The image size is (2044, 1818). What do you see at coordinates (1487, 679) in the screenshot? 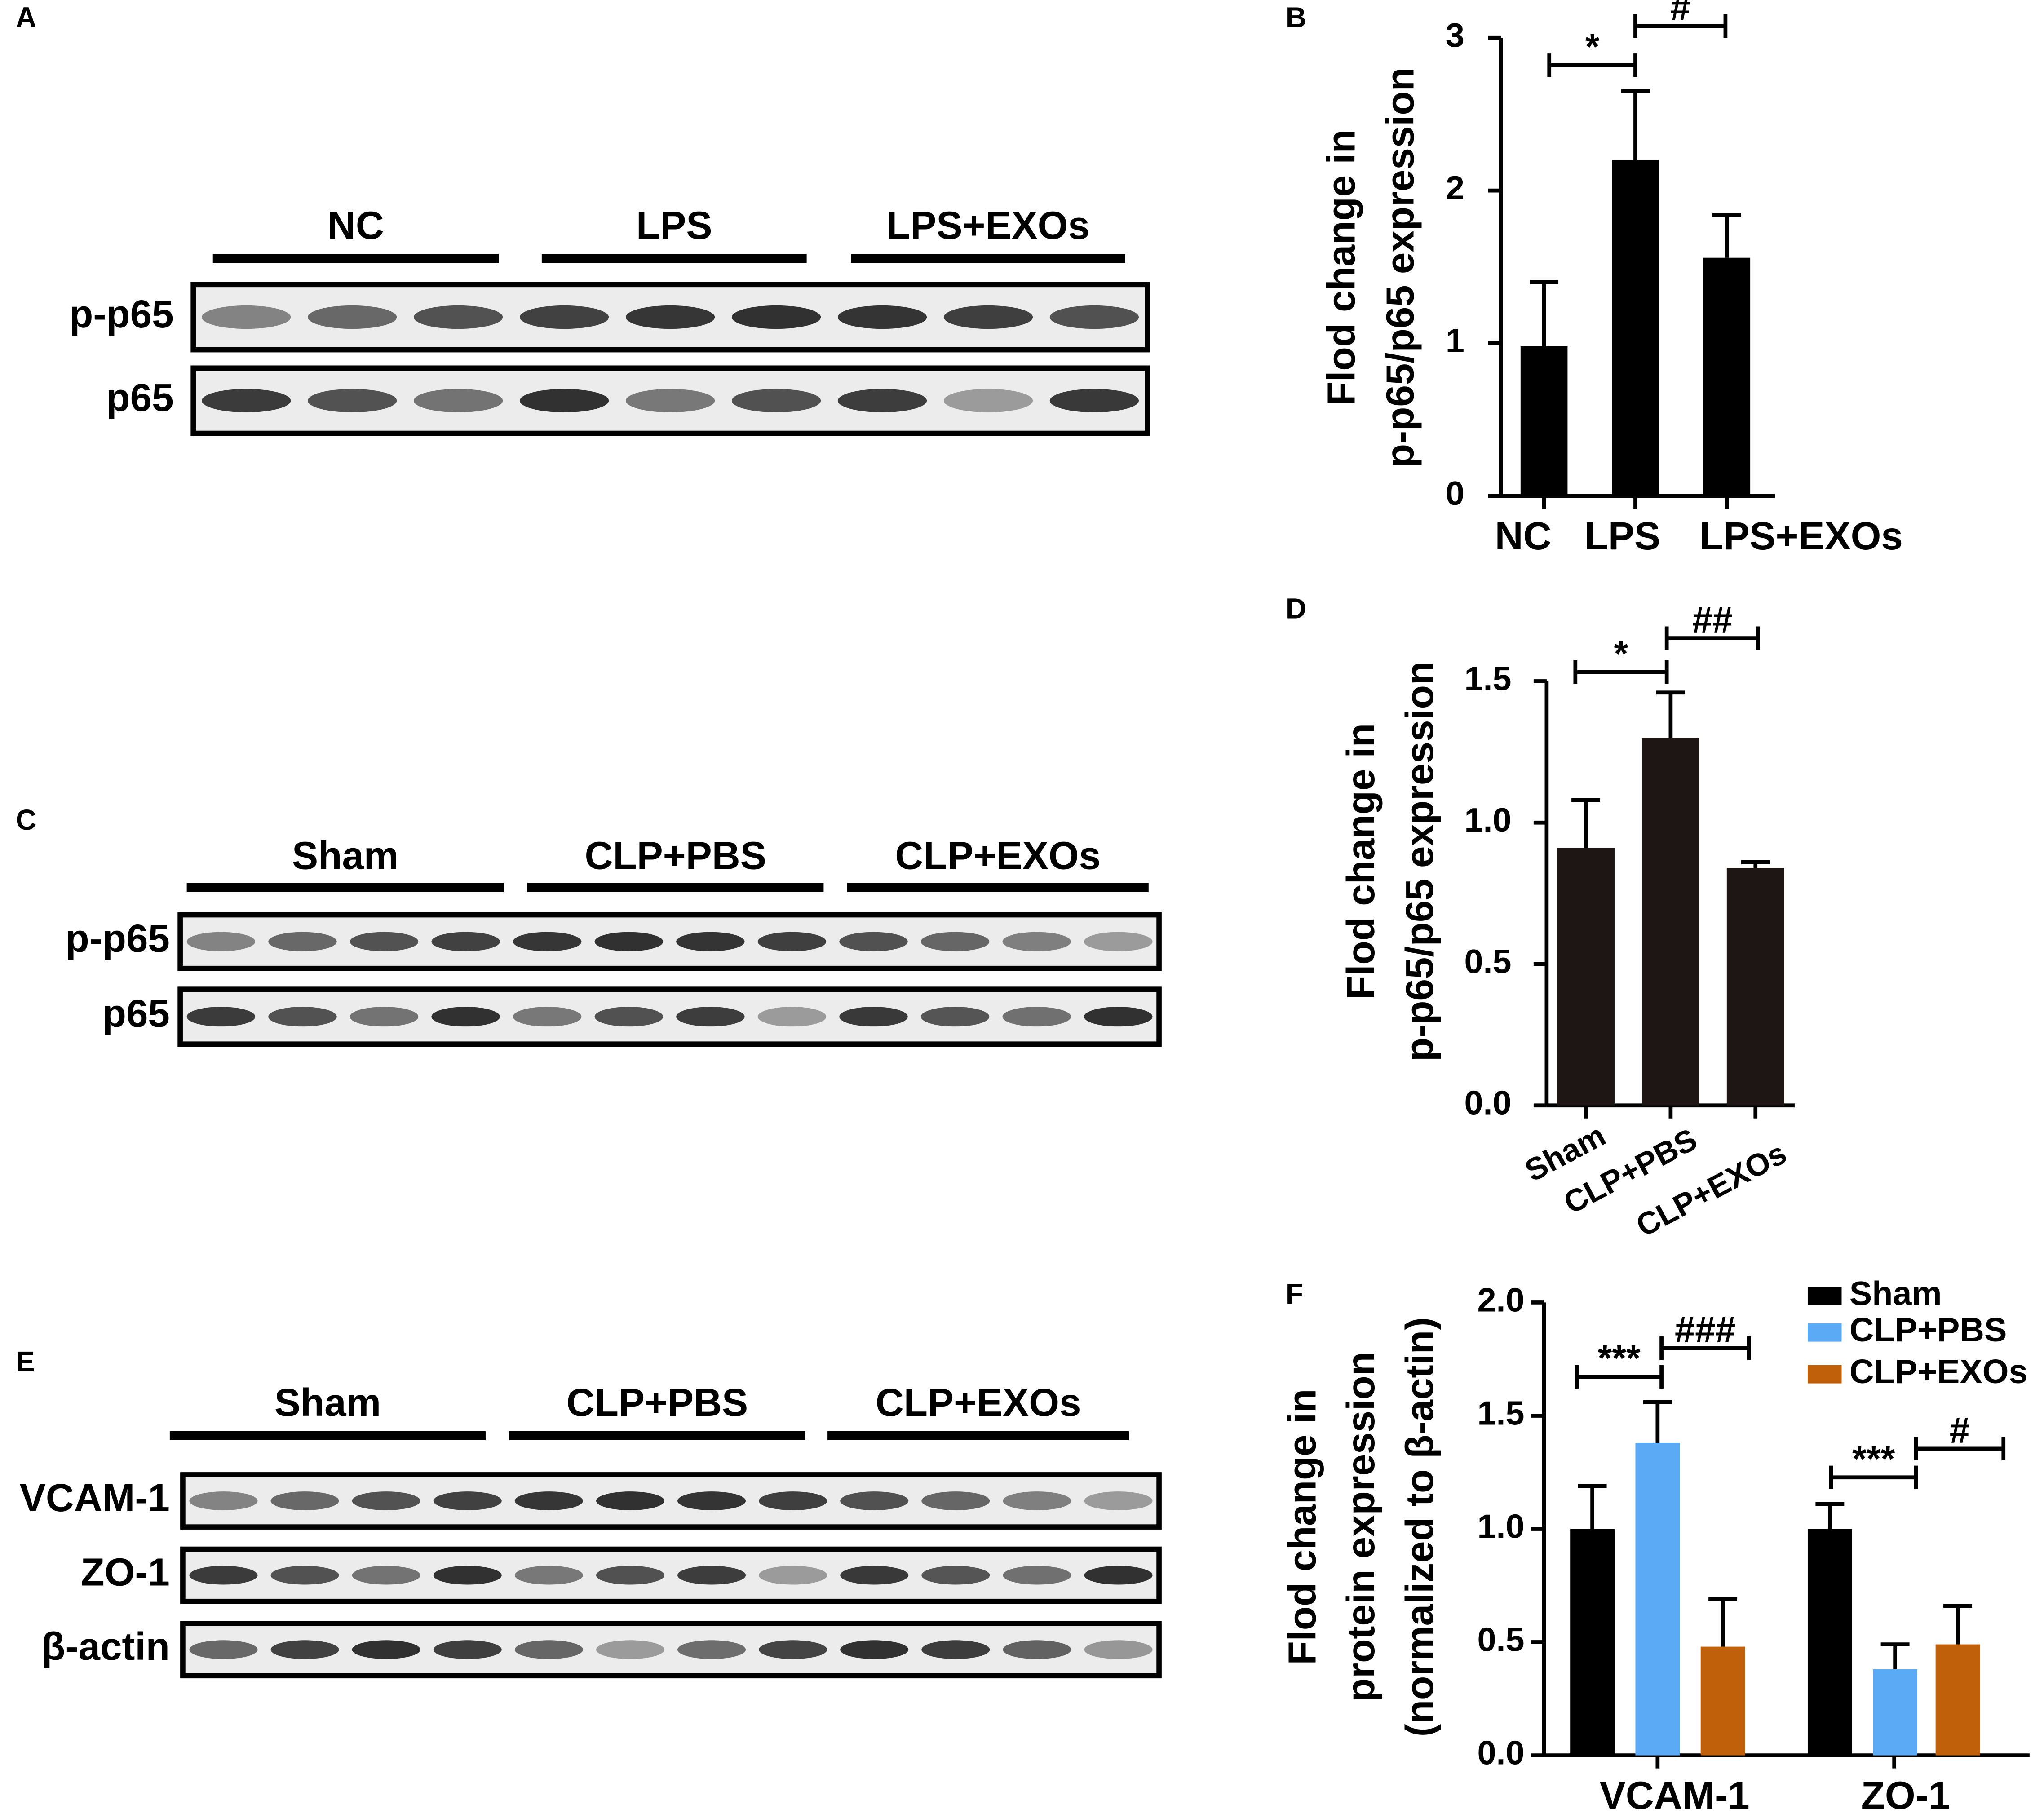
I see `y-tick-label: 1.5` at bounding box center [1487, 679].